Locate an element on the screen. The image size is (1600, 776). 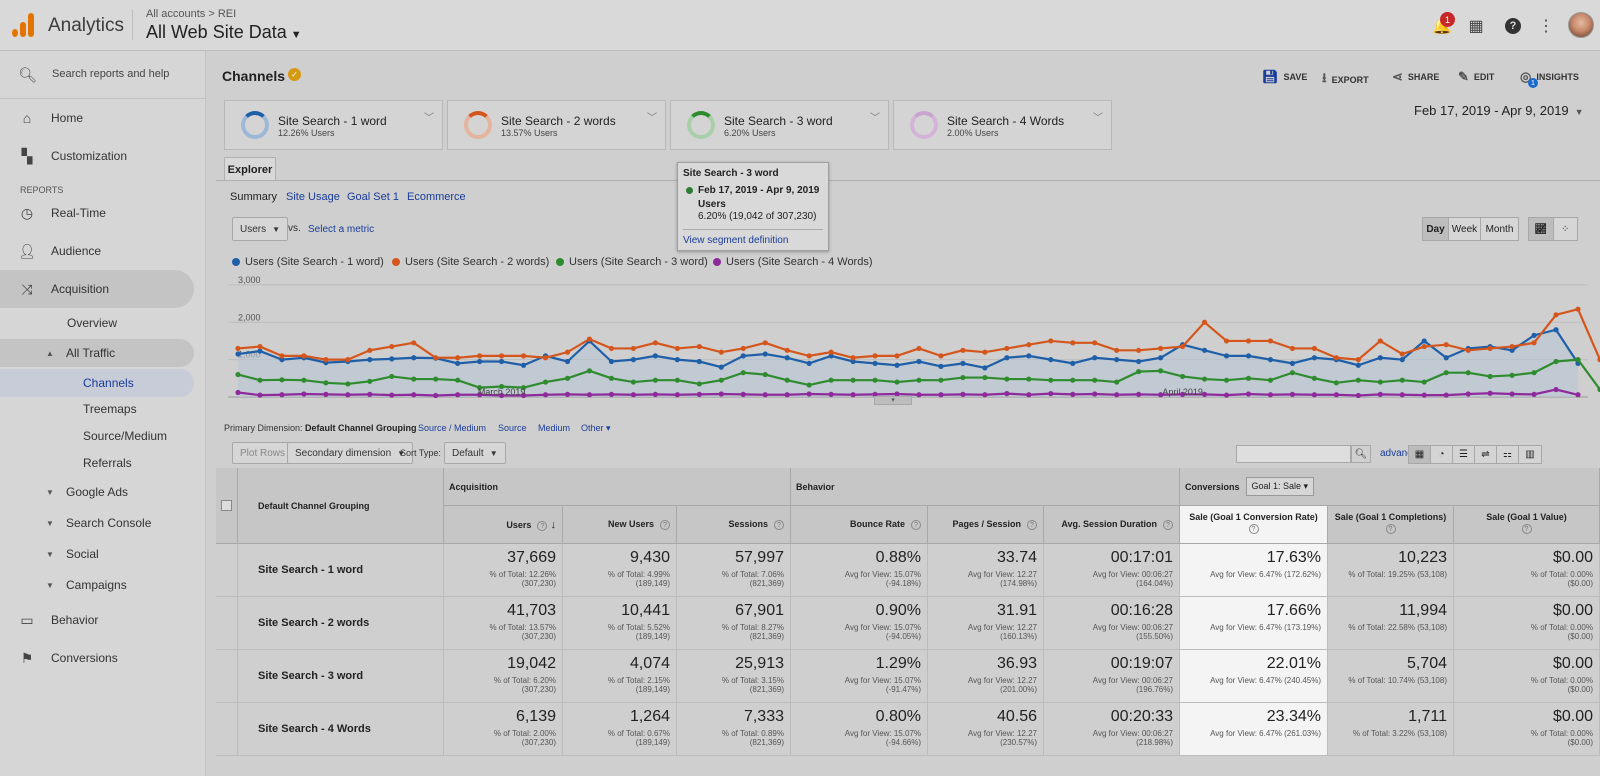
segment-card: Site Search - 3 word 6.20% Users ﹀ is located at coordinates (779, 125).